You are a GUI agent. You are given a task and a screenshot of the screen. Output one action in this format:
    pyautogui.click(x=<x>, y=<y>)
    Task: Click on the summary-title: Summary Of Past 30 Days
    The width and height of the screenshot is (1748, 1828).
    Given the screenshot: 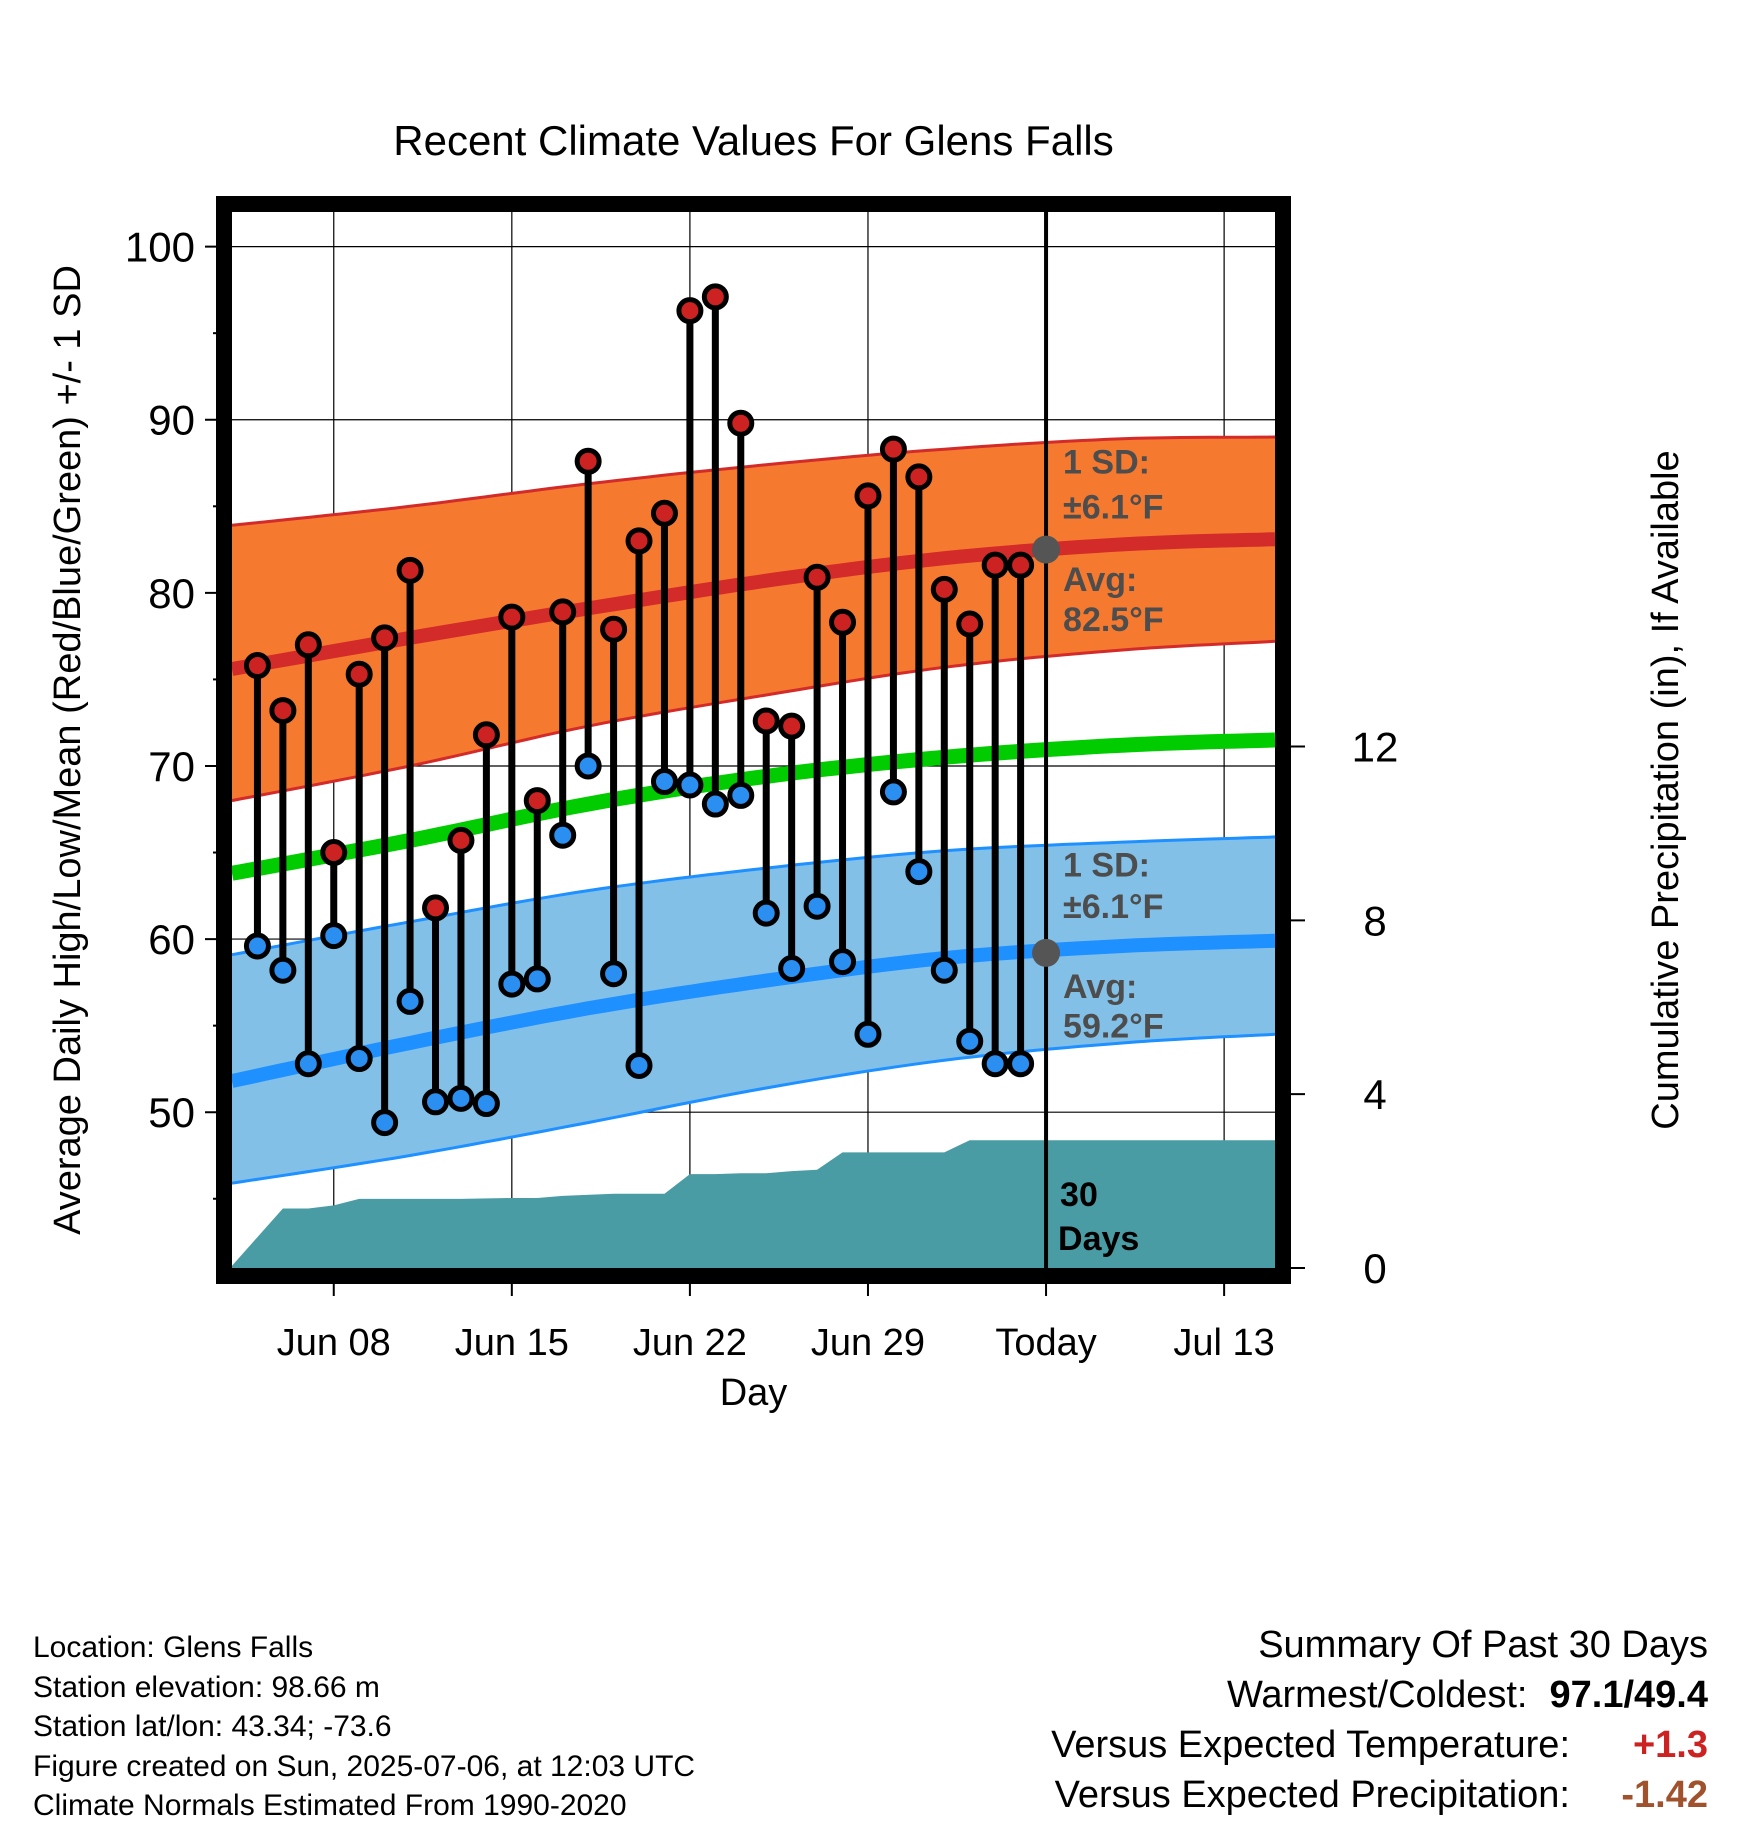 What is the action you would take?
    pyautogui.click(x=1483, y=1645)
    